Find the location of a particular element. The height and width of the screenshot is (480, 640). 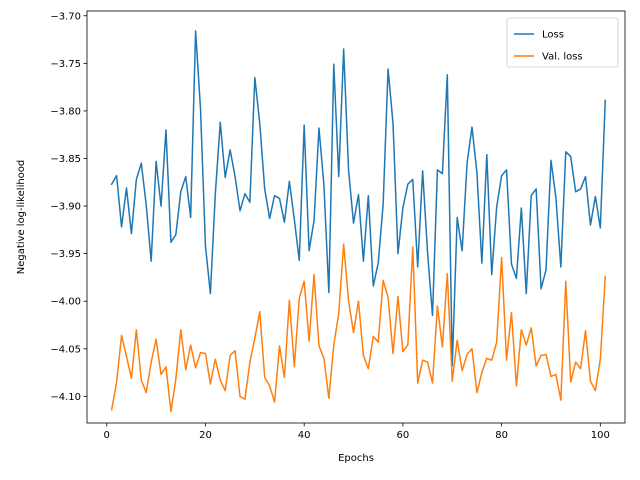

y-axis-label: Negative log-likelihood is located at coordinates (21, 217).